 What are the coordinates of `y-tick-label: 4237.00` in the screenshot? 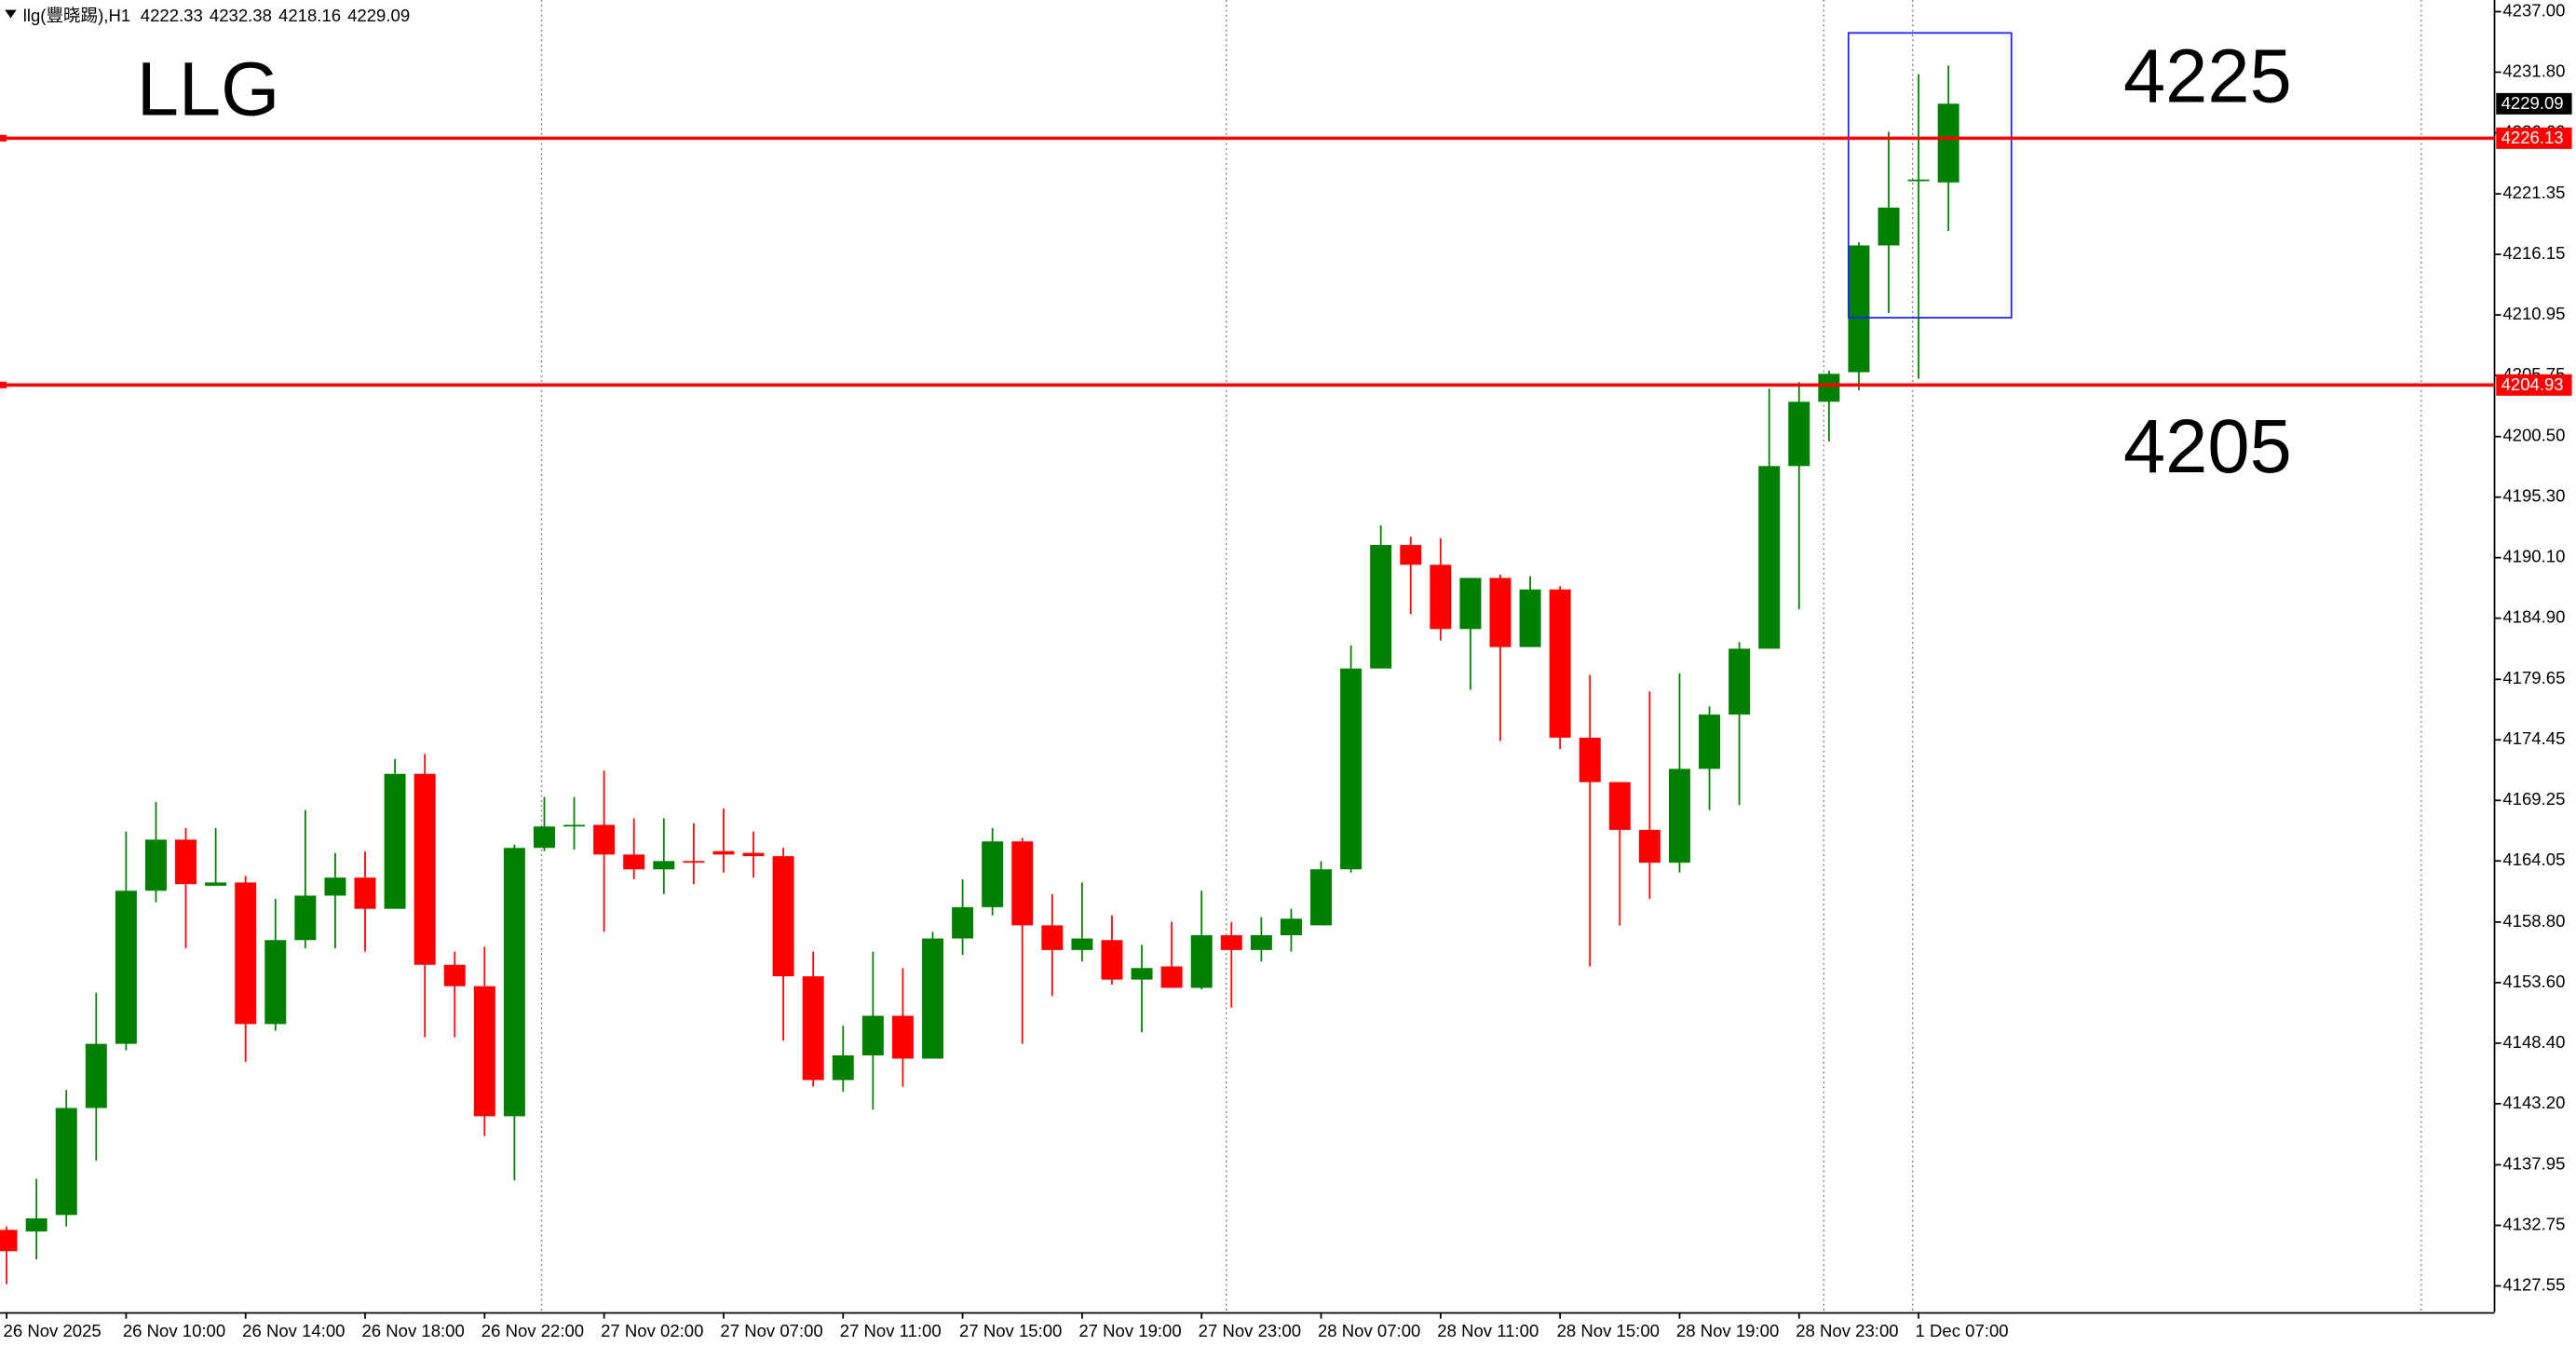 It's located at (2533, 10).